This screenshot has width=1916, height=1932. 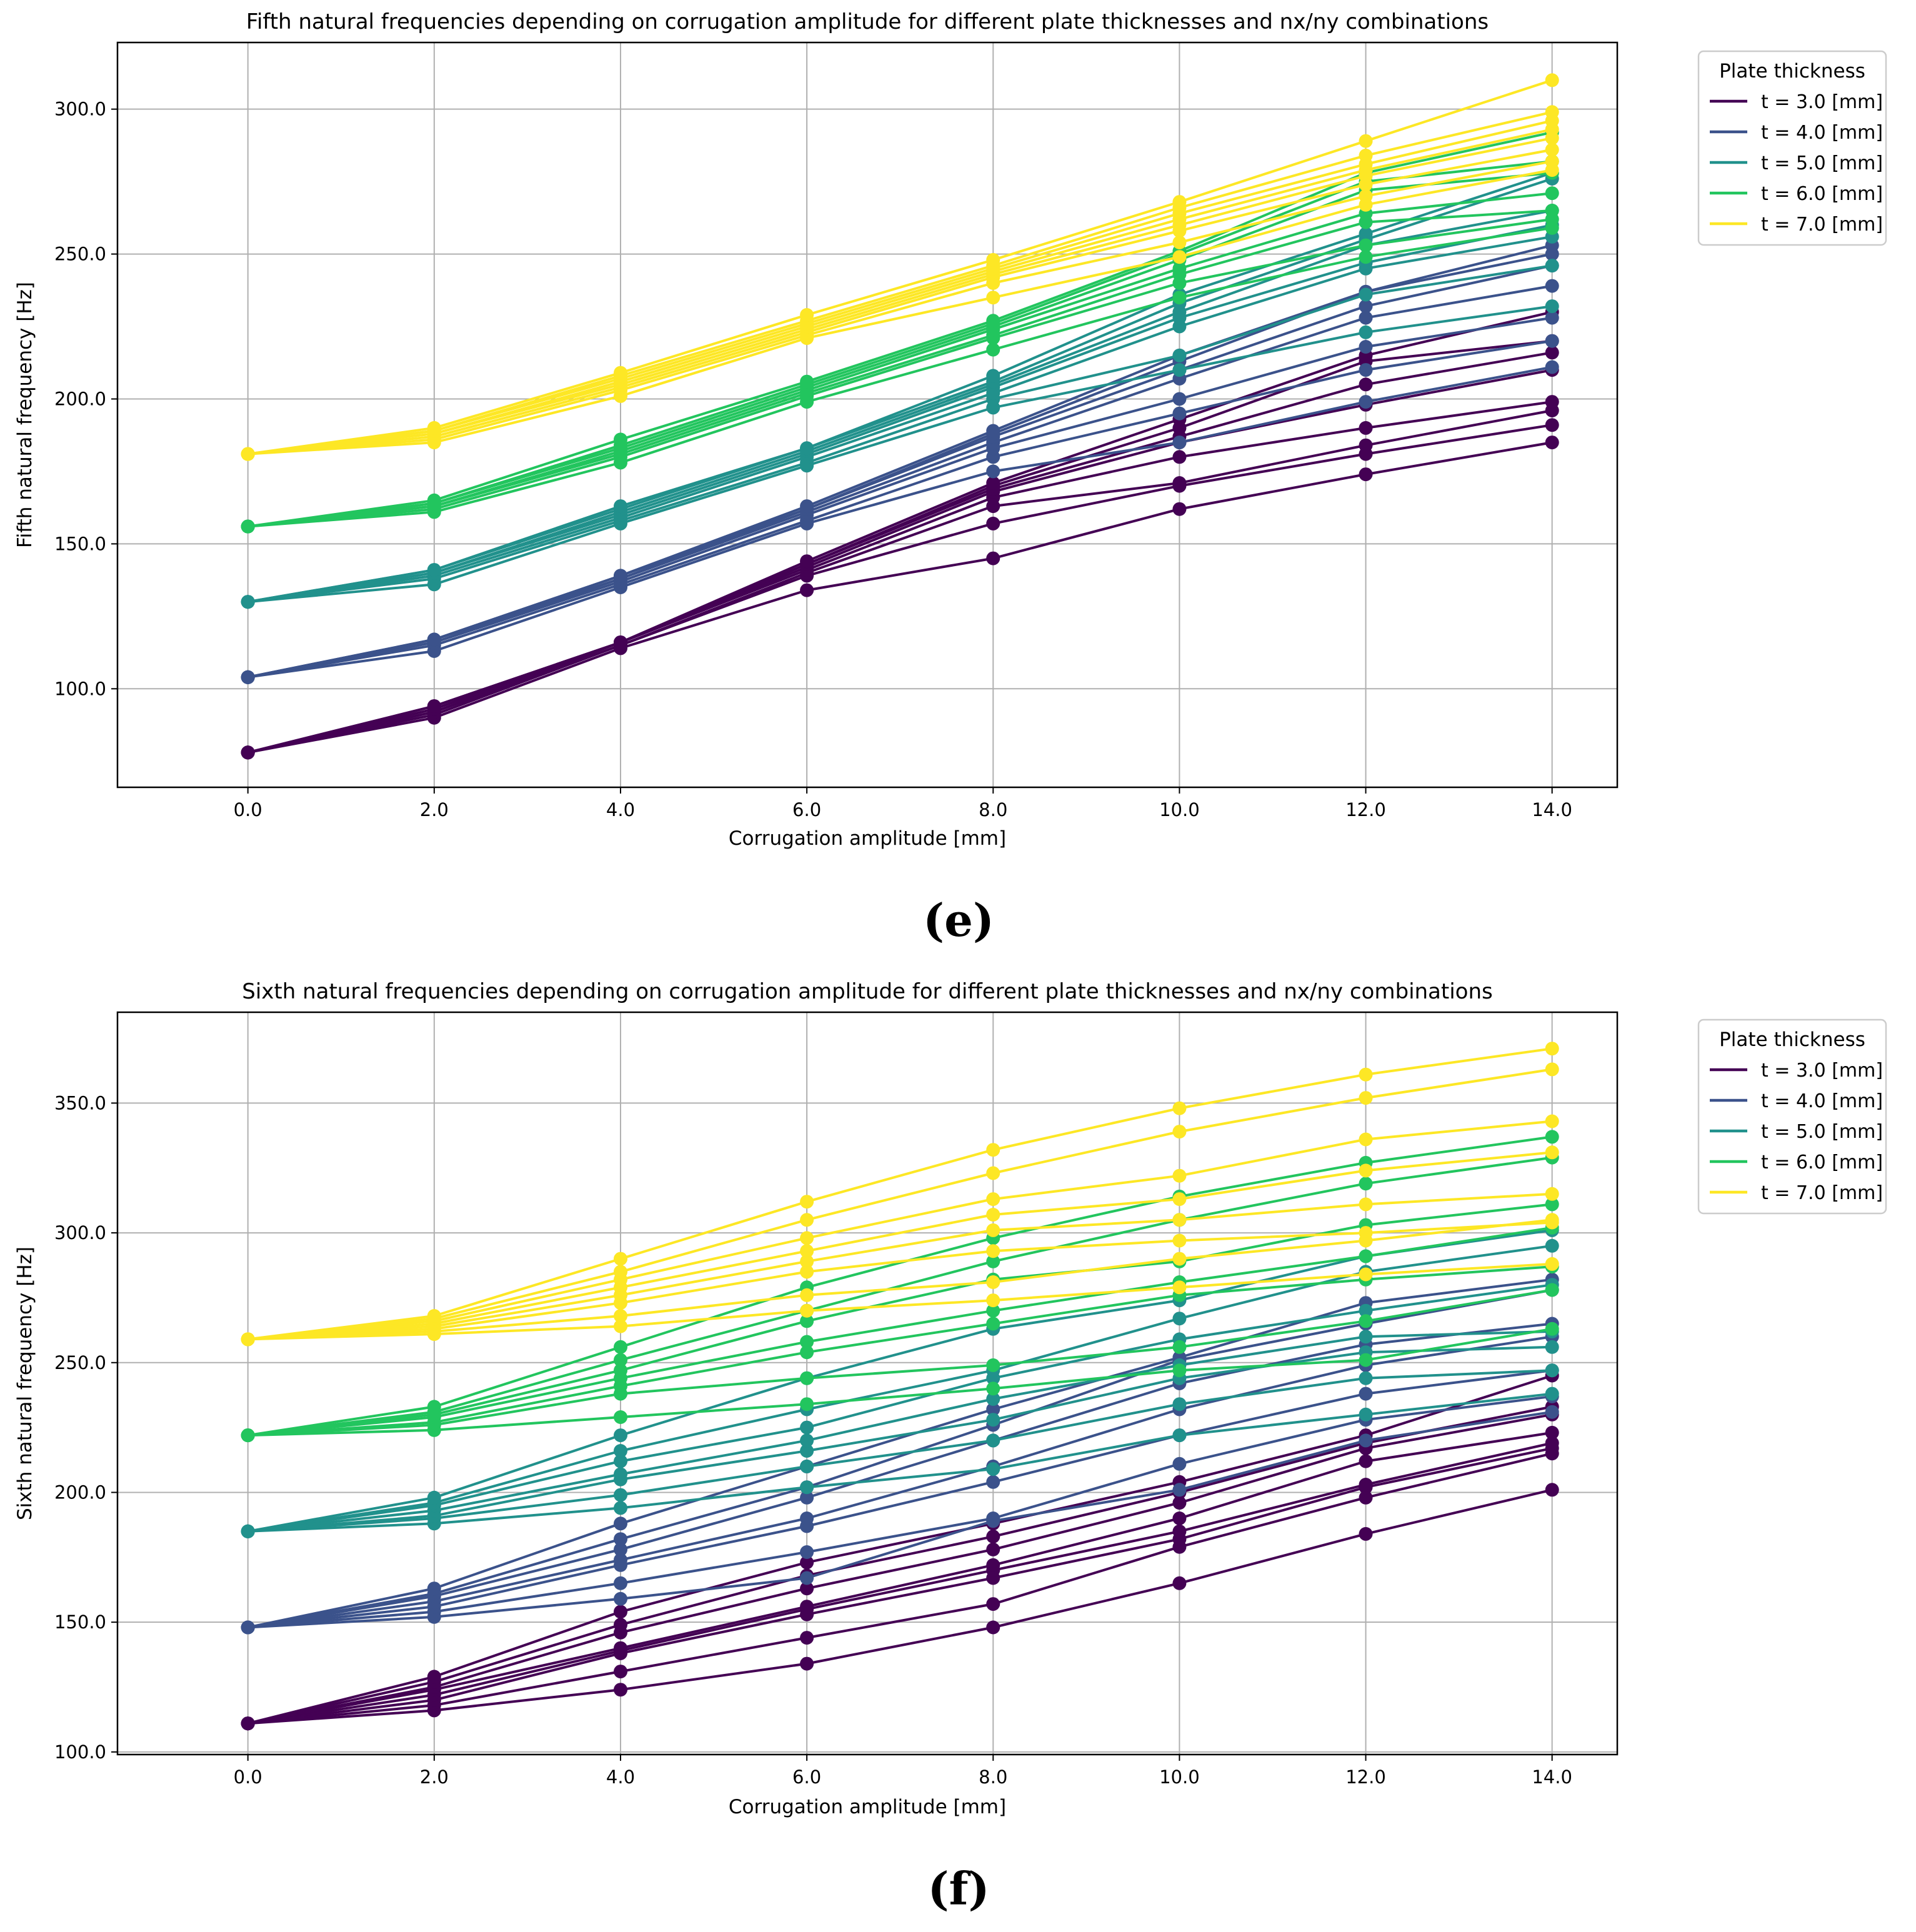 What do you see at coordinates (903, 1772) in the screenshot?
I see `x-axis-ticks: 0.0 2.0 4.0 6.0 8.0 10.0 12.0 14.0` at bounding box center [903, 1772].